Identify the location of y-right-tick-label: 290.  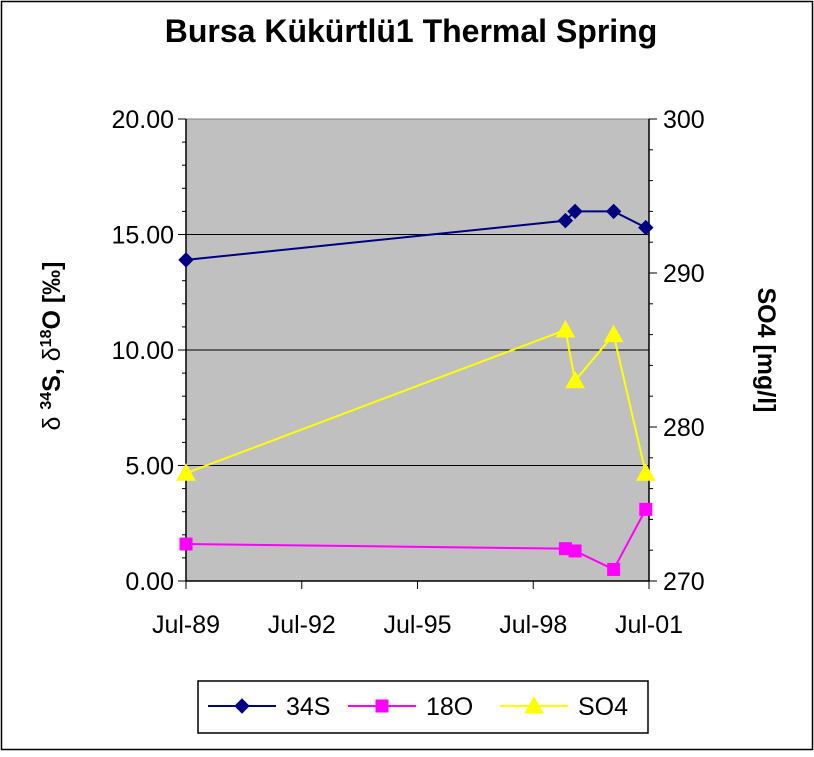
(684, 274).